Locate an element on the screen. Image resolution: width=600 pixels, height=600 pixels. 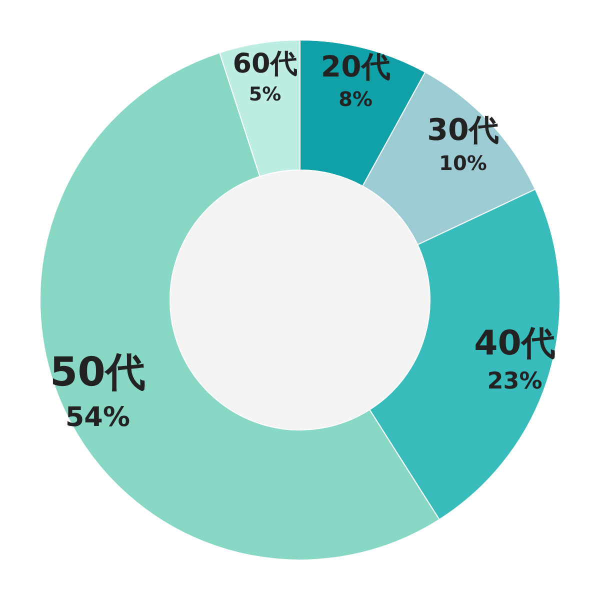
data-label: 54% is located at coordinates (97, 418).